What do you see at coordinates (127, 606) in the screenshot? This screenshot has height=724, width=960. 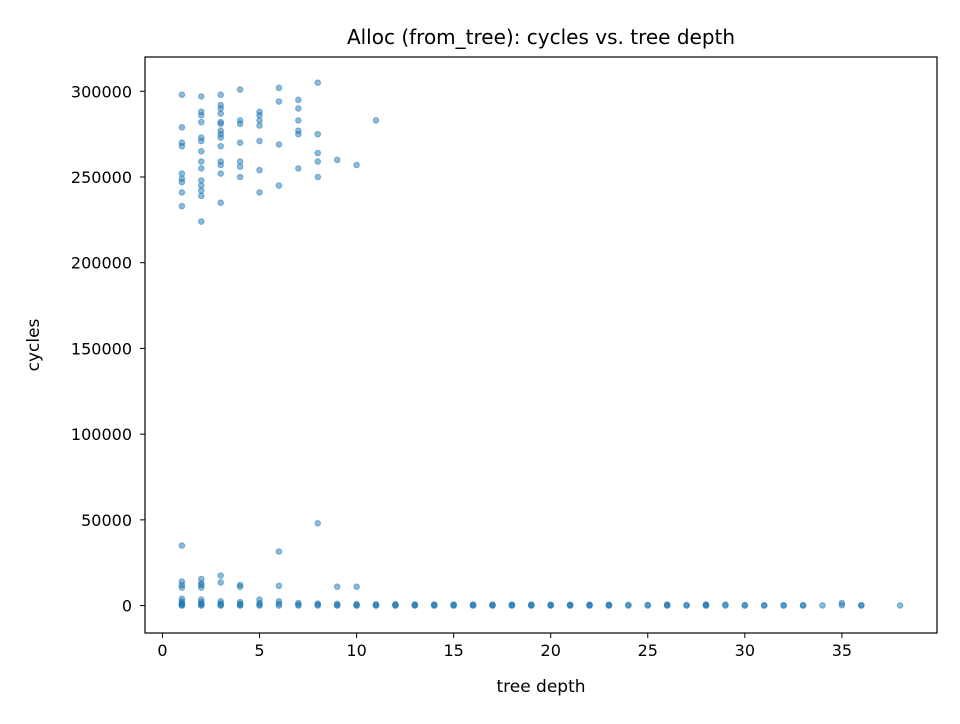 I see `y-tick-label: 0` at bounding box center [127, 606].